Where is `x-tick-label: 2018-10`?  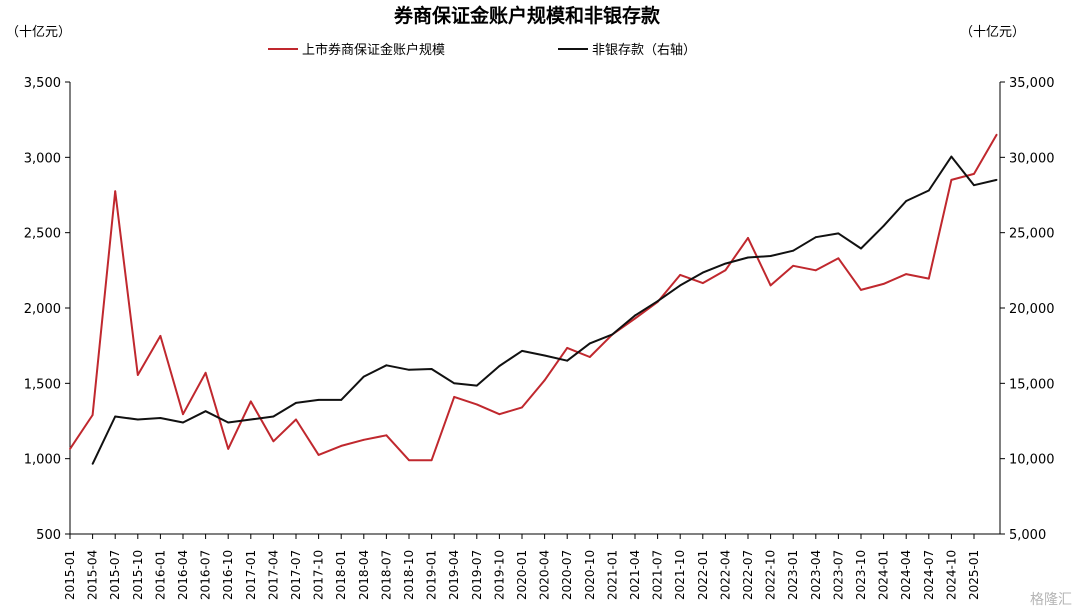 x-tick-label: 2018-10 is located at coordinates (409, 575).